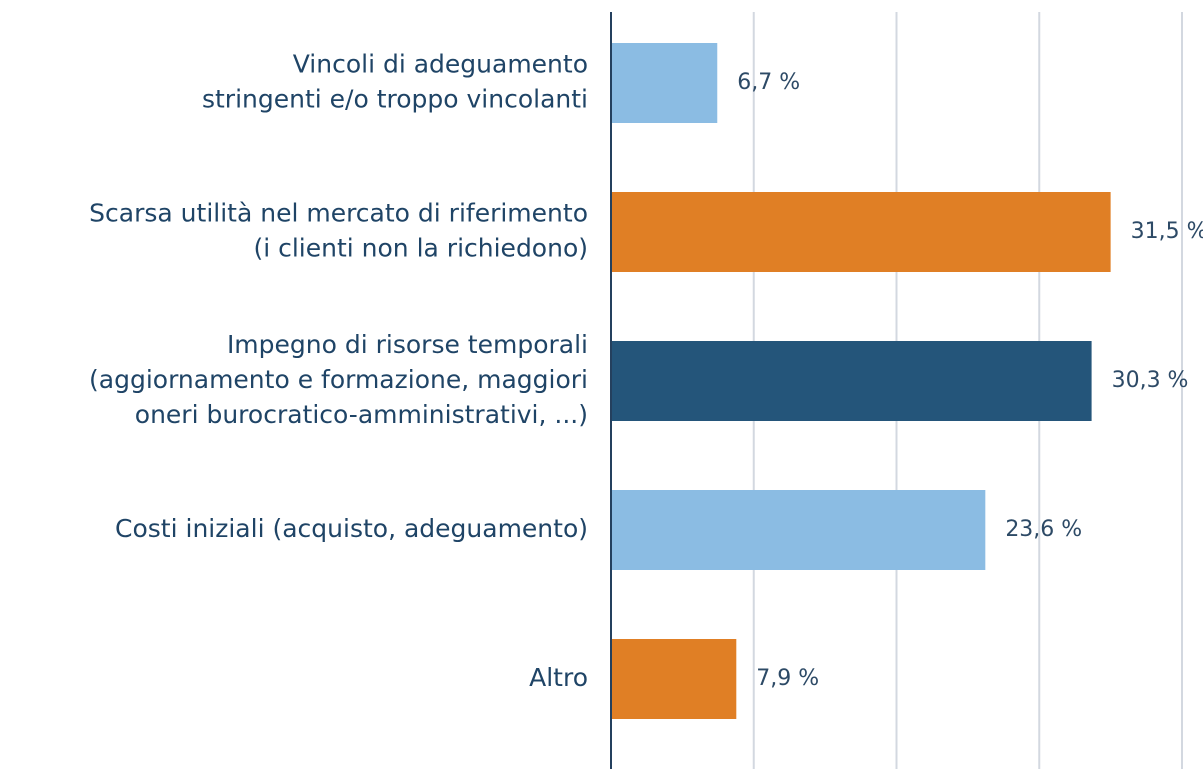 The image size is (1203, 773). I want to click on value-label: 7,9 %, so click(787, 678).